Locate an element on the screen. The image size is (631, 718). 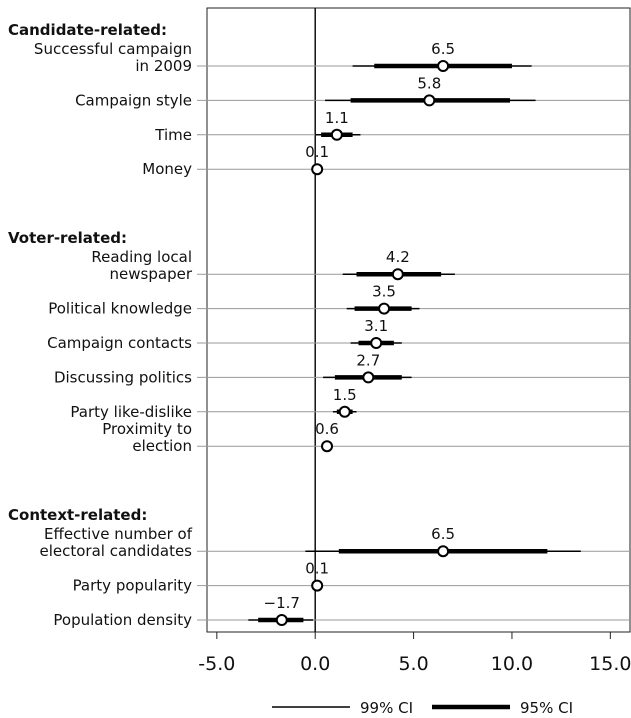
group-header: Voter-related: is located at coordinates (67, 238).